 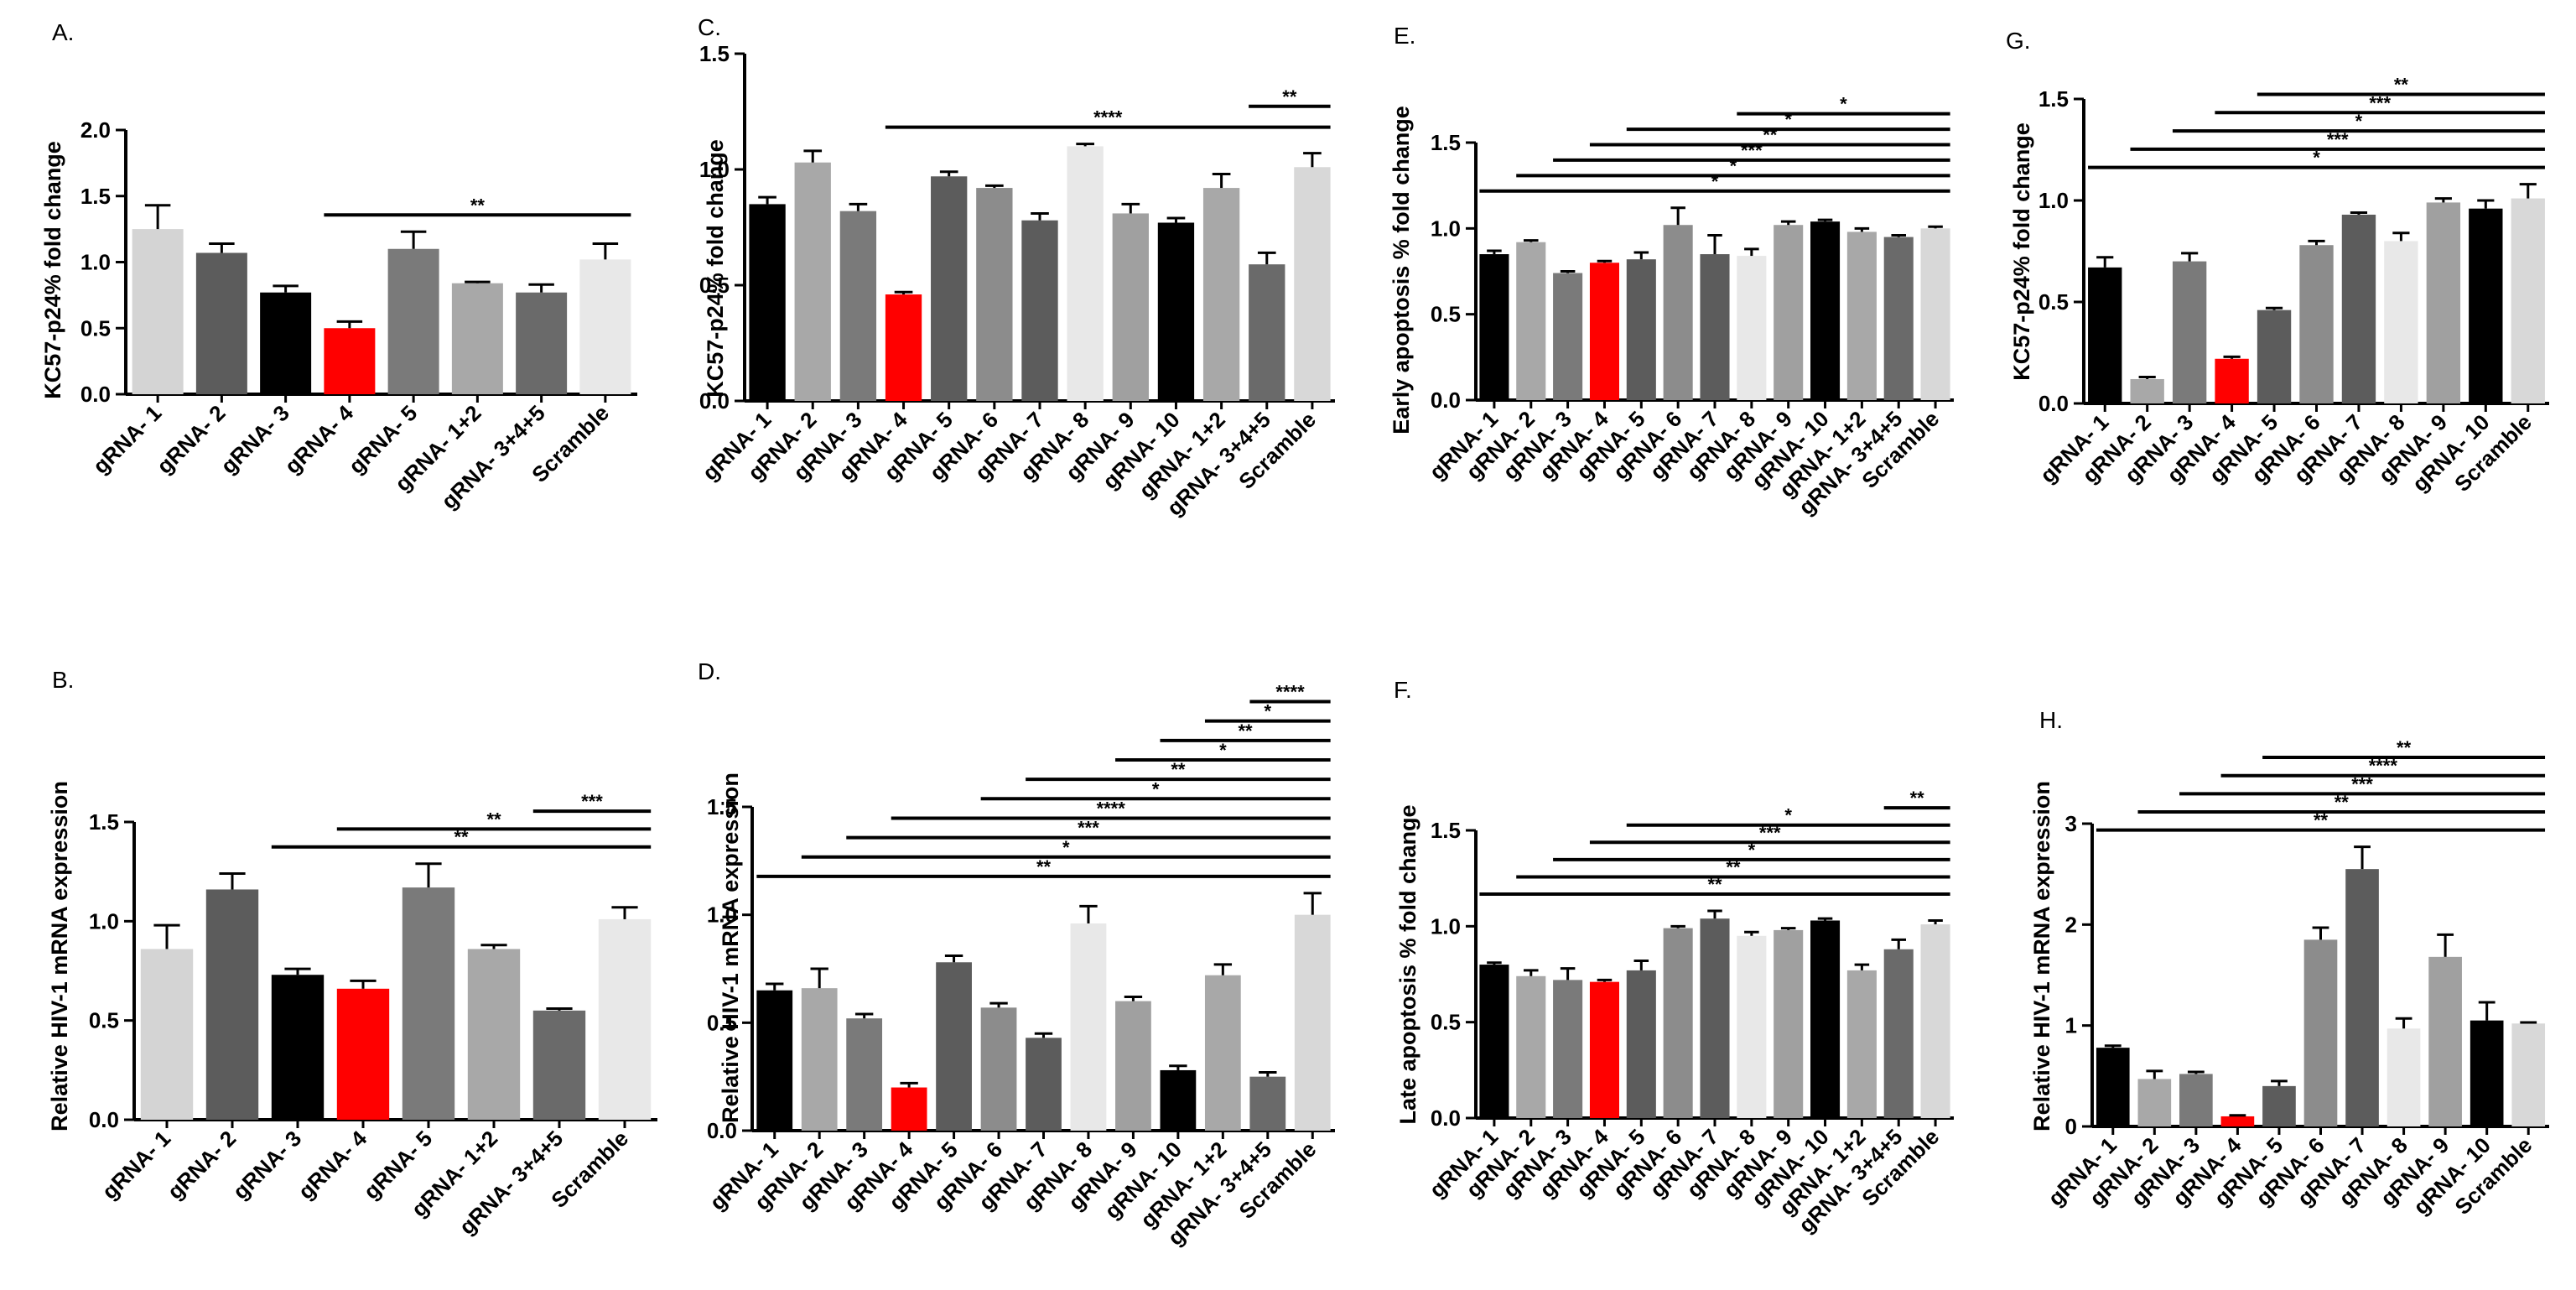 I want to click on panel-3-y-axis-label: KC57-p24% fold change, so click(x=715, y=268).